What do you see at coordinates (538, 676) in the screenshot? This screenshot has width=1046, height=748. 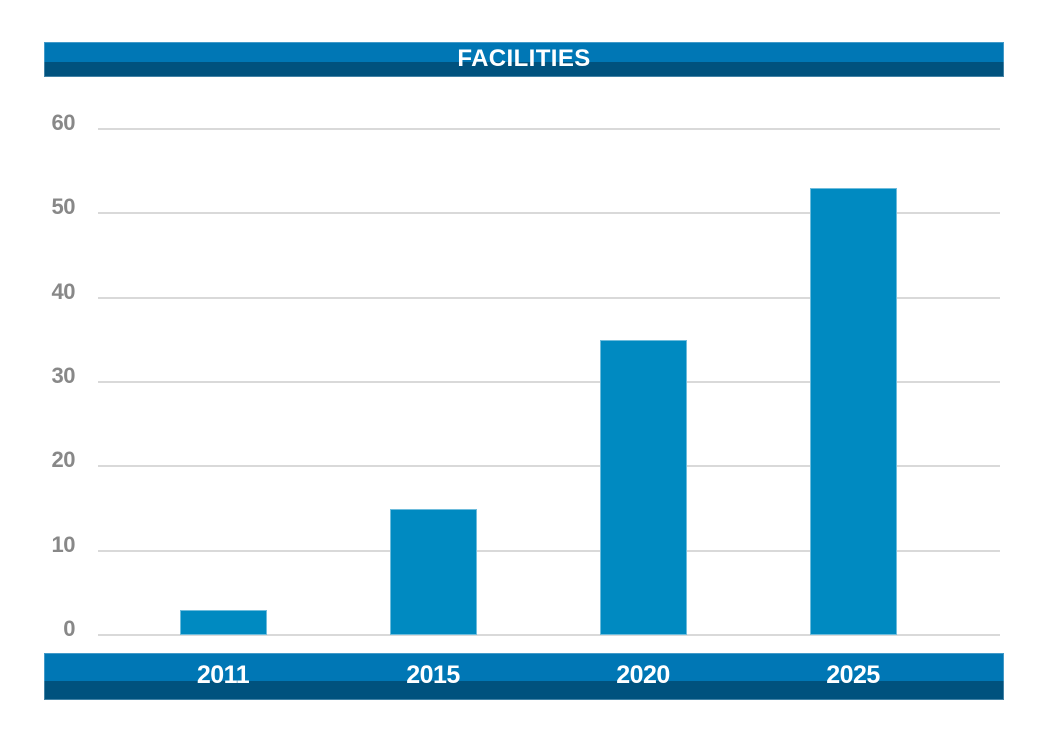 I see `x-axis-labels: 2011 2015 2020 2025` at bounding box center [538, 676].